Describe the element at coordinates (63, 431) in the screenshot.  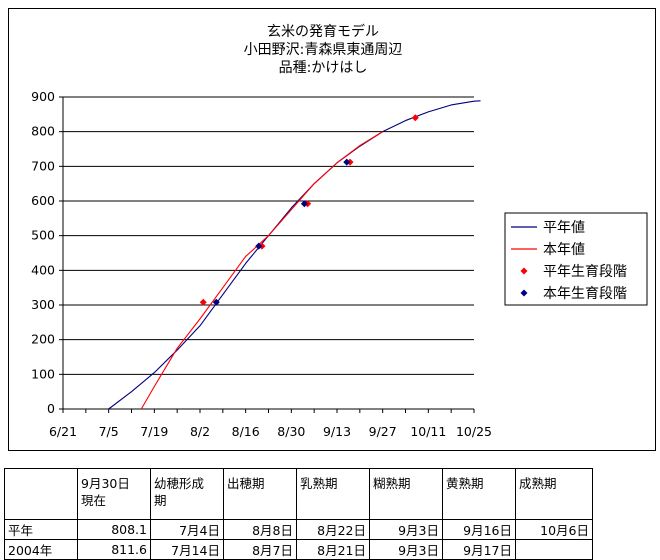
I see `x-tick-label: 6/21` at that location.